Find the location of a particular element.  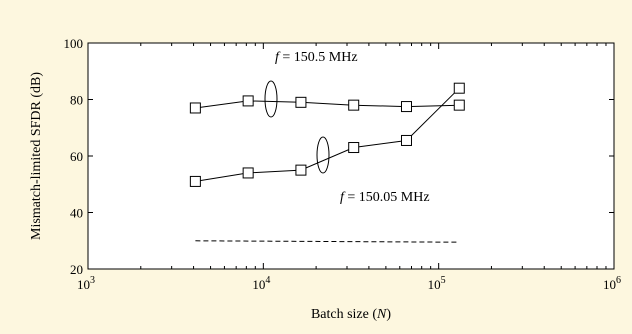

x-axis-label: Batch size (N) is located at coordinates (351, 314).